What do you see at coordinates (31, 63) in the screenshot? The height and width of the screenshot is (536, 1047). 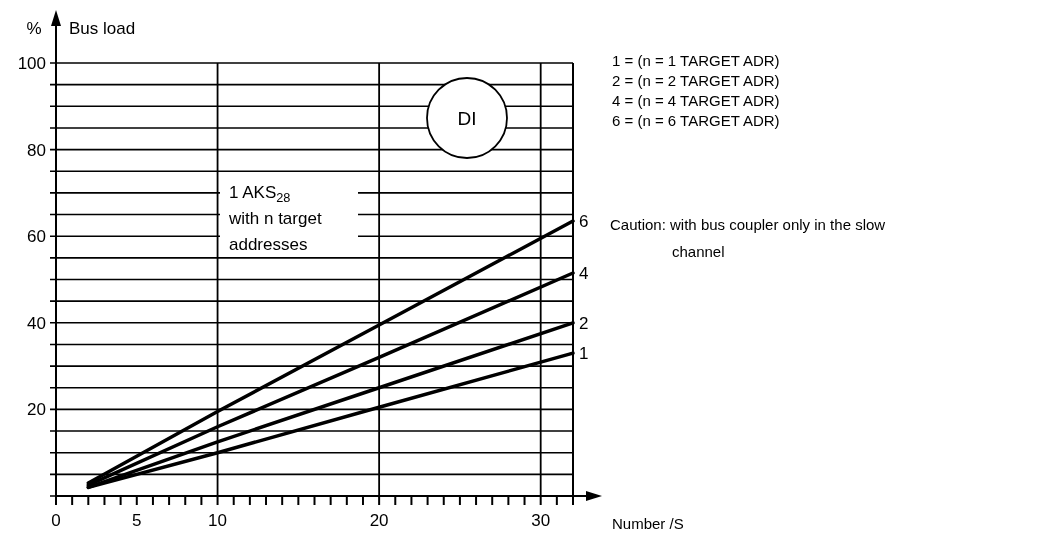 I see `y-tick-label: 100` at bounding box center [31, 63].